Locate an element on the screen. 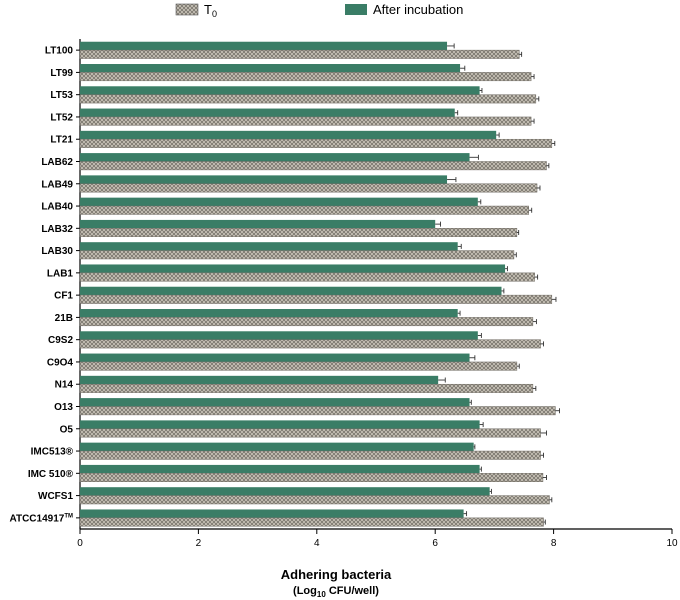  bar-after-incubation-lt21 is located at coordinates (288, 135).